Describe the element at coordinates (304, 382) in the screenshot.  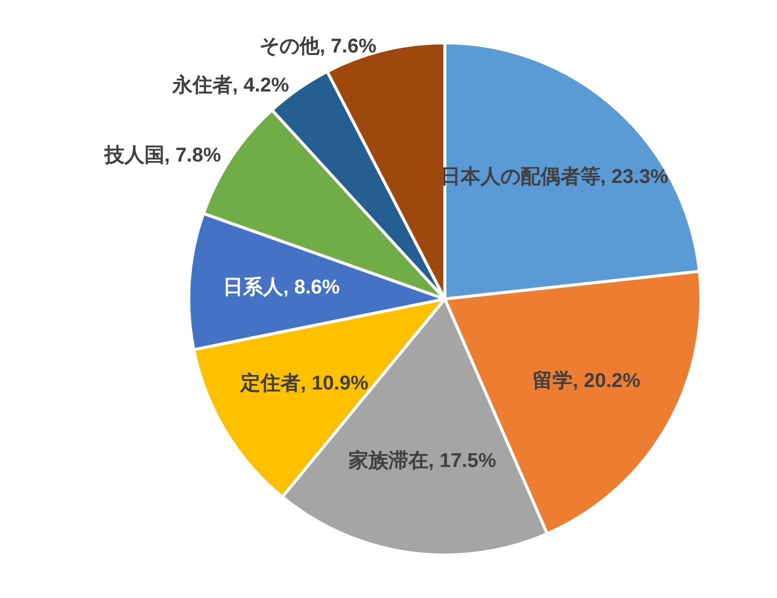
I see `slice-label: 定住者, 10.9%` at that location.